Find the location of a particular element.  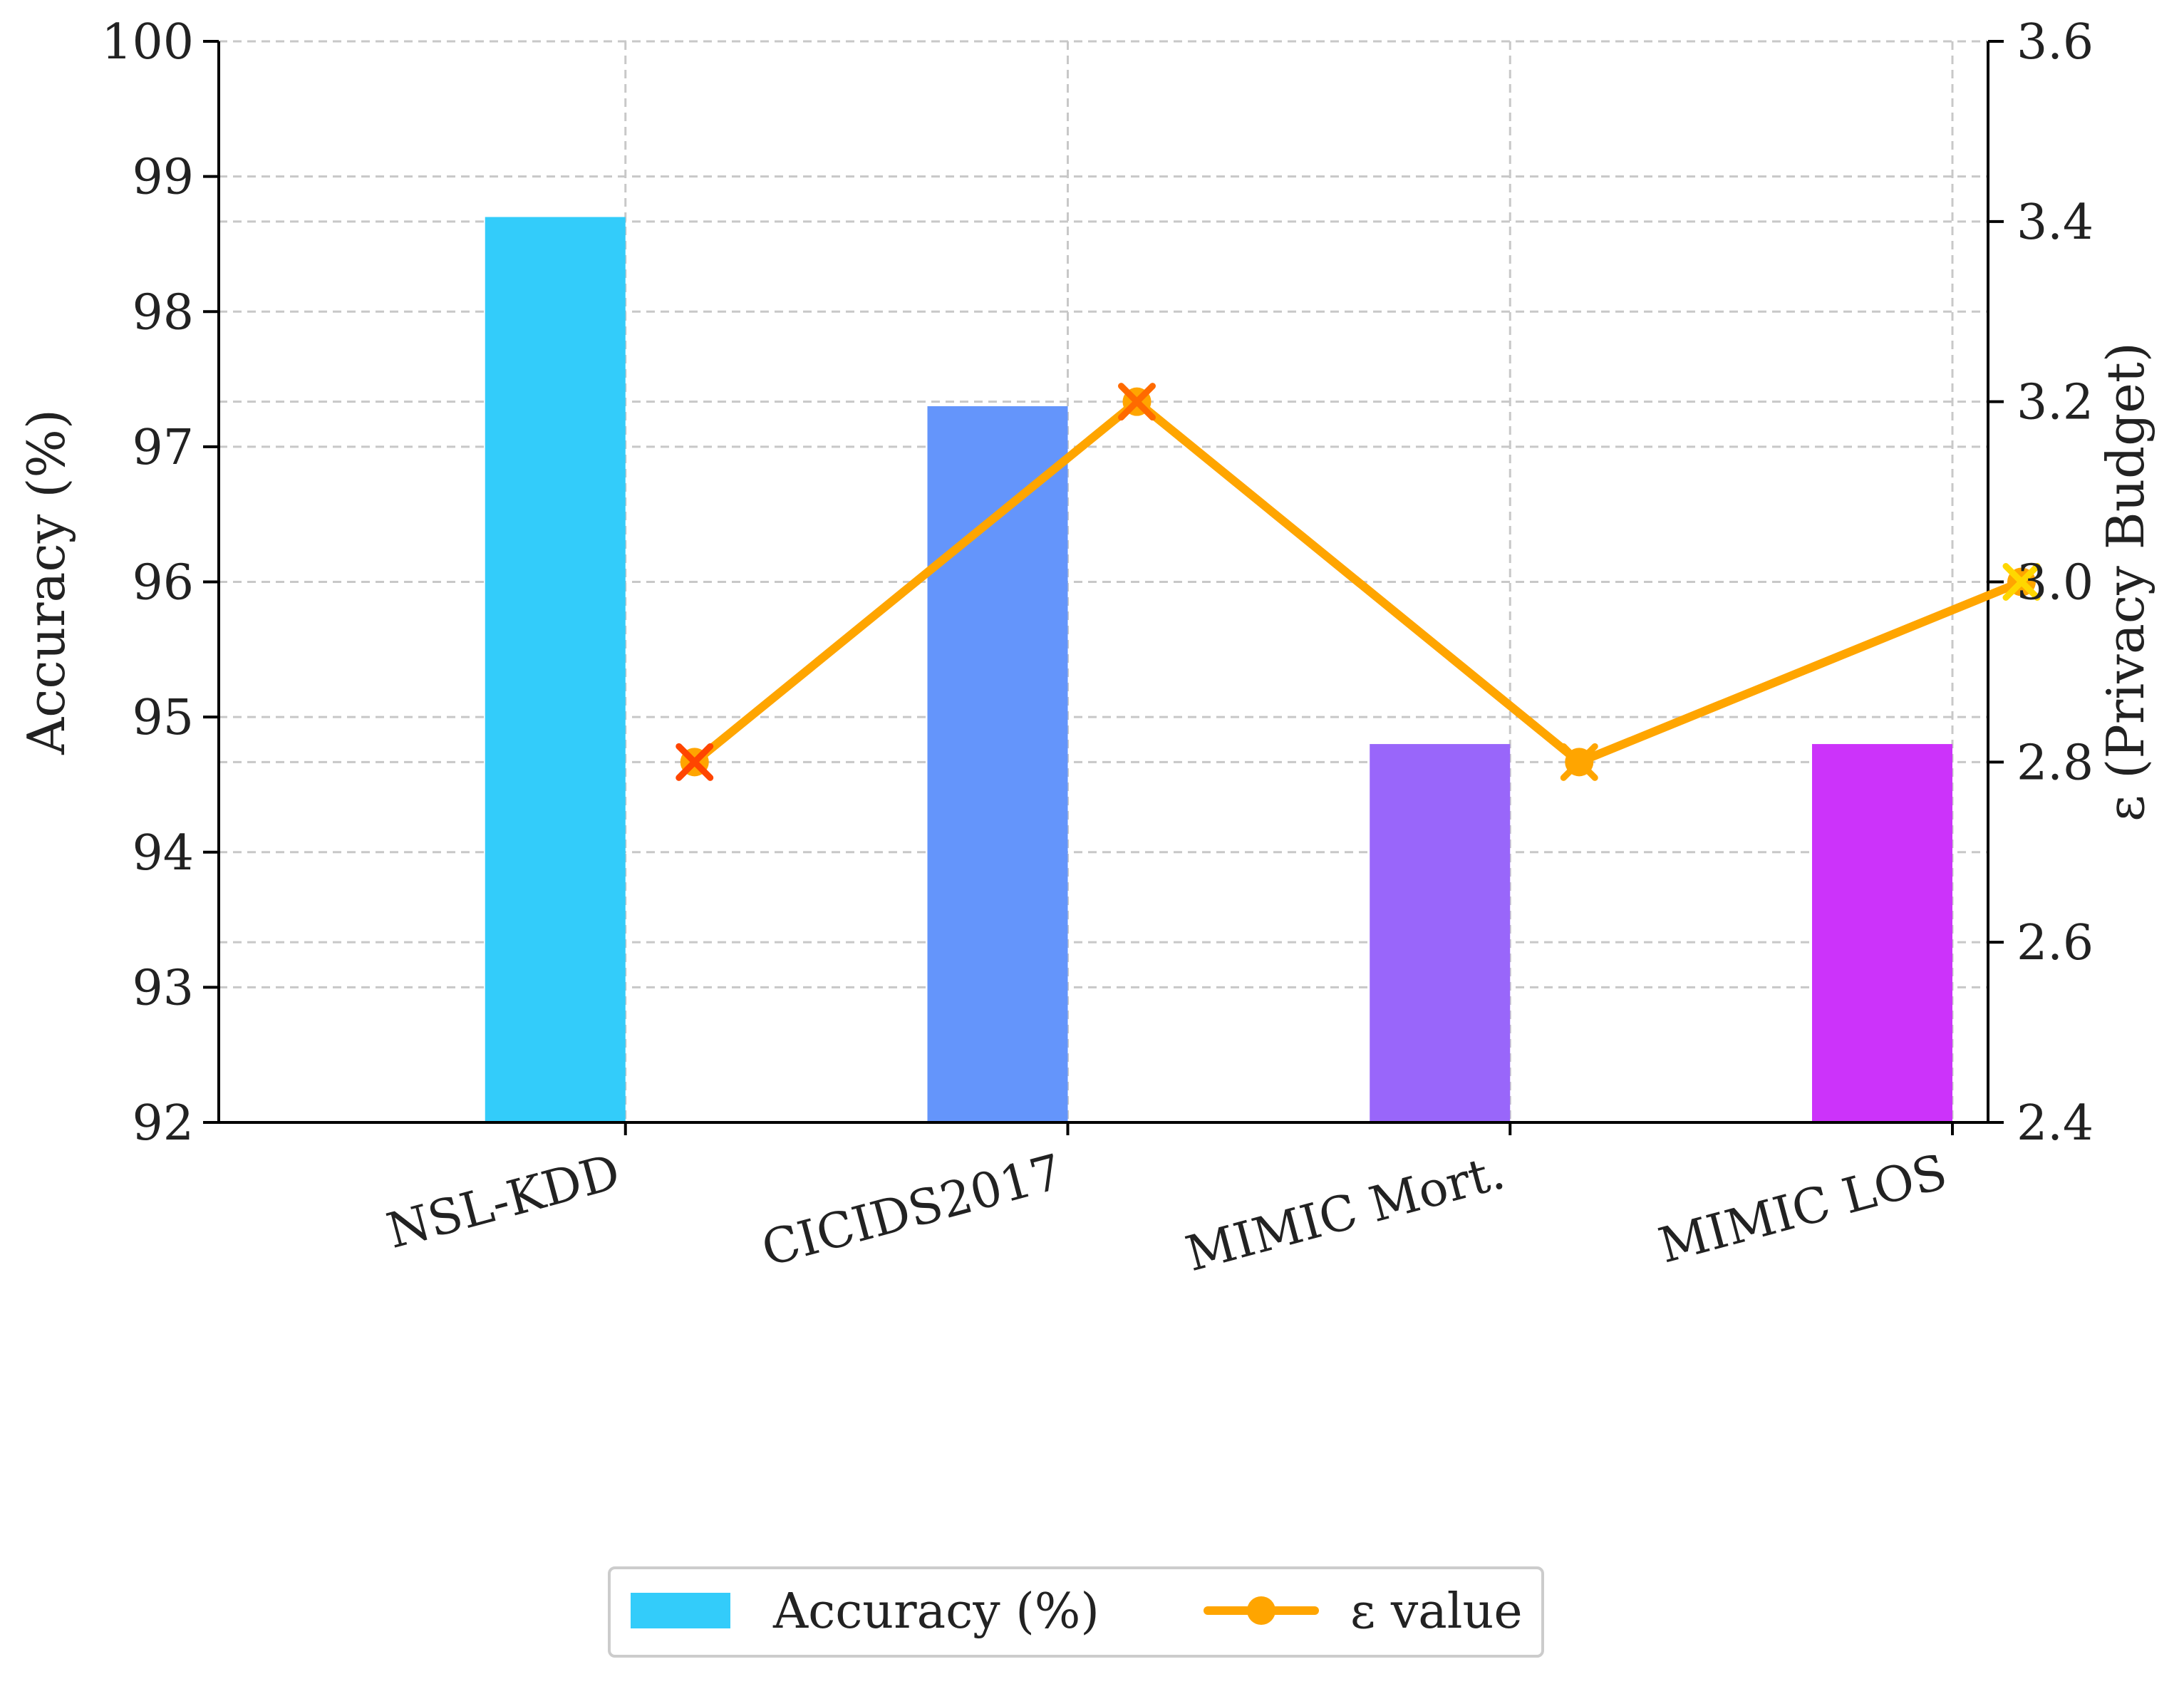

right-tick-label-3: 3.0 is located at coordinates (2055, 583).